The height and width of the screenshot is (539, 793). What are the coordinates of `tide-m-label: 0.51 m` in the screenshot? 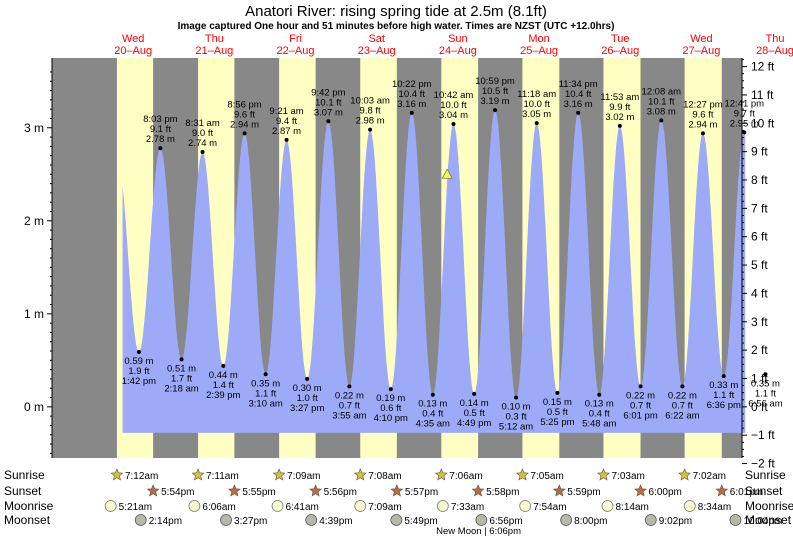 It's located at (181, 368).